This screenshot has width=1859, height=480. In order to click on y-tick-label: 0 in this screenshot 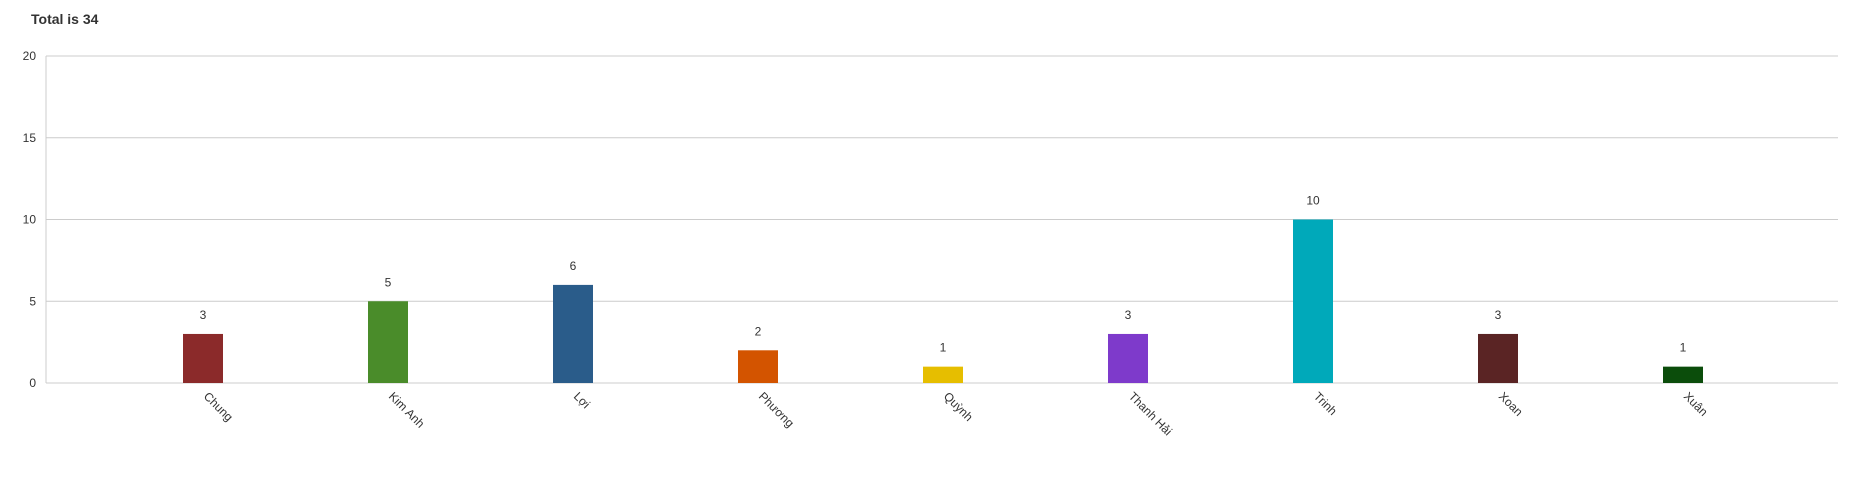, I will do `click(32, 383)`.